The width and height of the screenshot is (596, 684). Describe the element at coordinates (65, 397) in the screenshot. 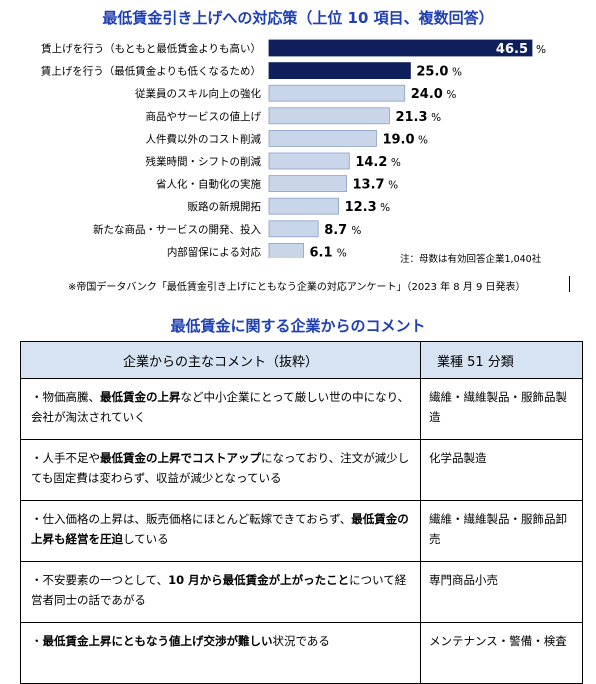

I see `comment-text: ・物価高騰、` at that location.